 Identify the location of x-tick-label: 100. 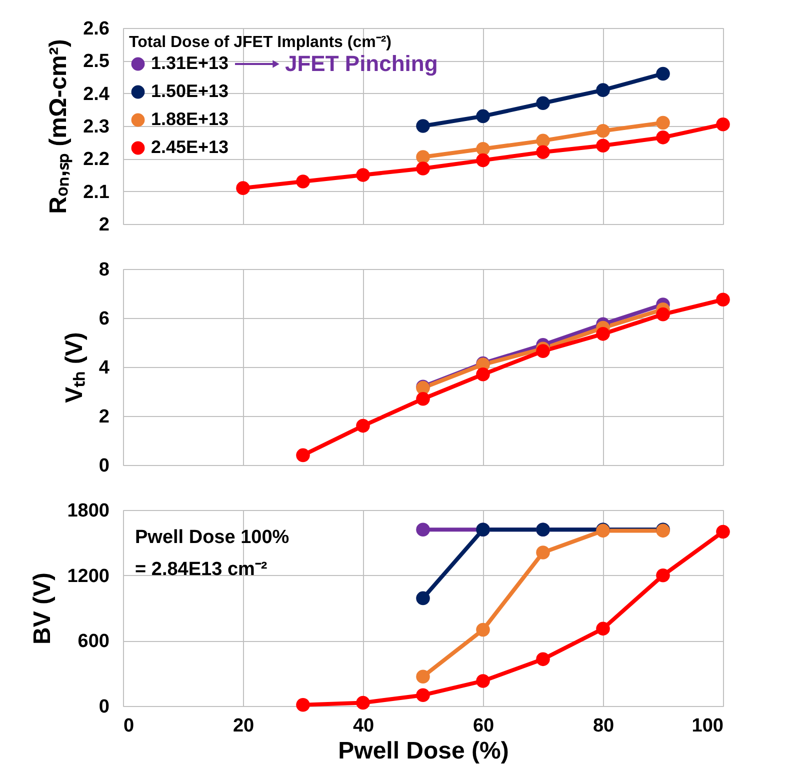
(708, 726).